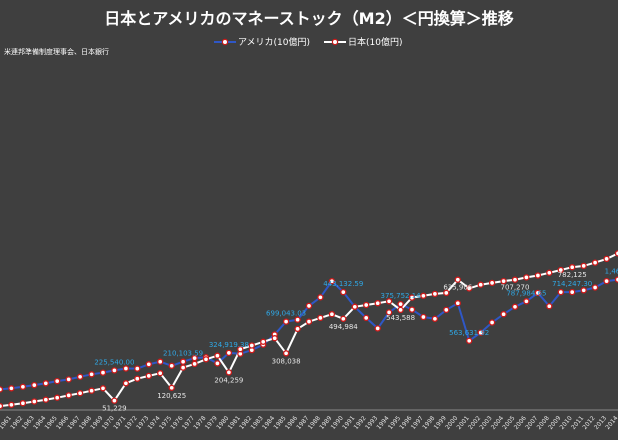  I want to click on data-label-us-1995: 375,752.14, so click(401, 296).